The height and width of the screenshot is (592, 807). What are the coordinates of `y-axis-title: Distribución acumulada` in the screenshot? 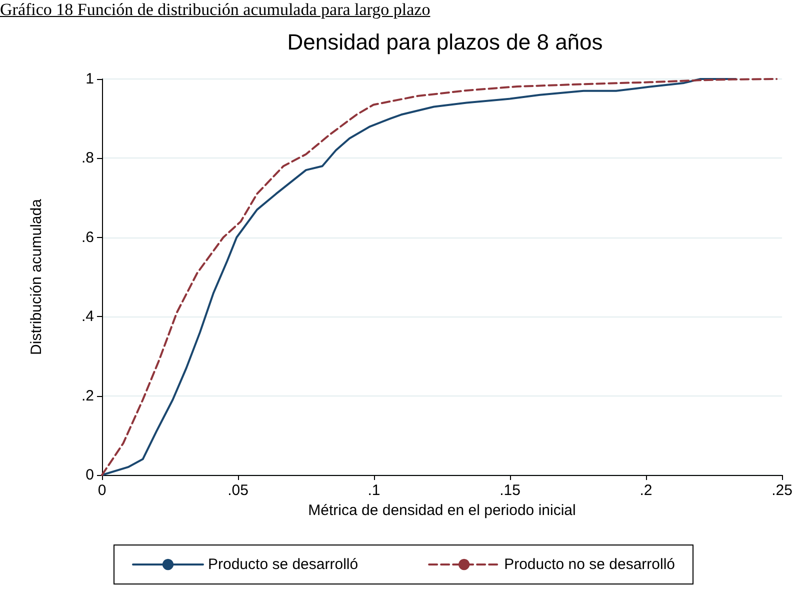 It's located at (36, 276).